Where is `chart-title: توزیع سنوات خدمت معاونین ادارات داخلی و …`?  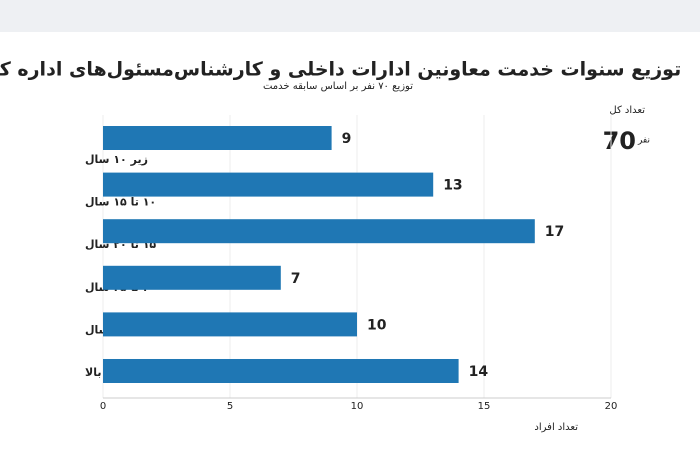 chart-title: توزیع سنوات خدمت معاونین ادارات داخلی و … is located at coordinates (340, 70).